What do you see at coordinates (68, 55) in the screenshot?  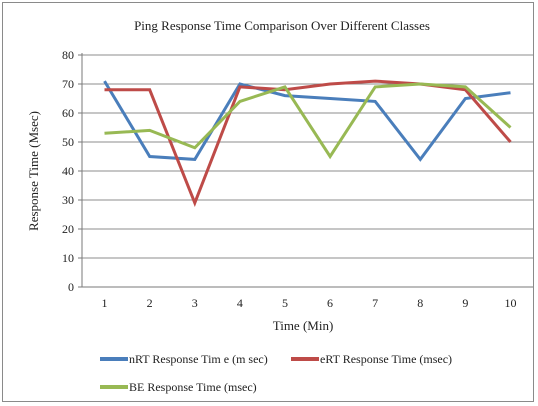 I see `y-tick-label-80: 80` at bounding box center [68, 55].